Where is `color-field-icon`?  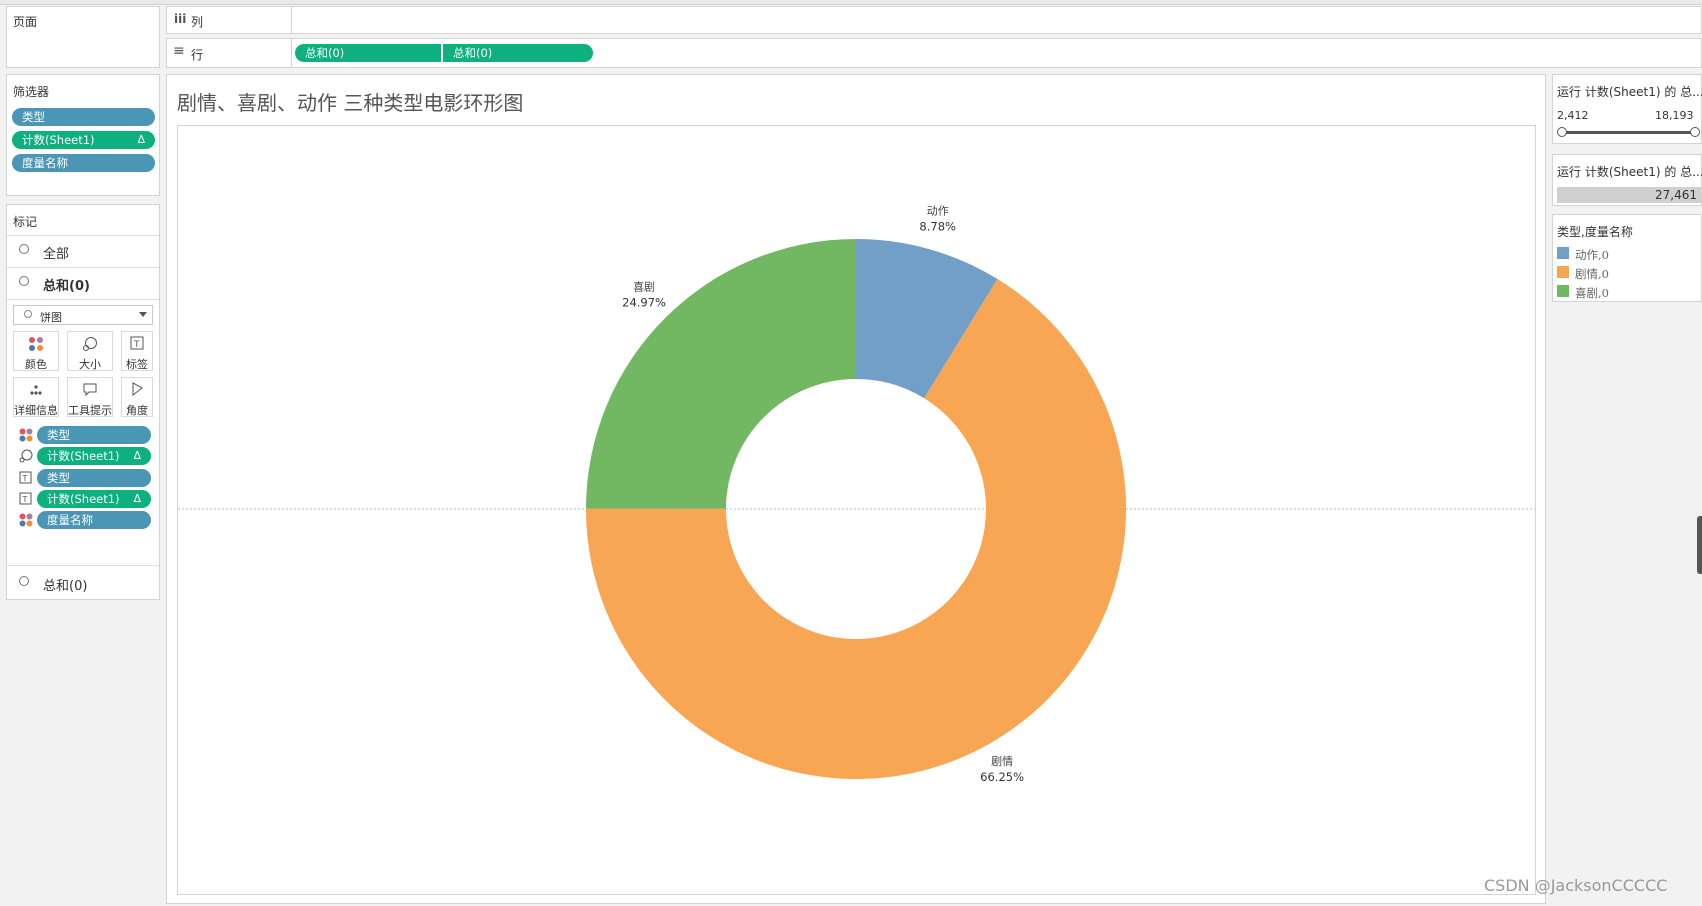
color-field-icon is located at coordinates (26, 521).